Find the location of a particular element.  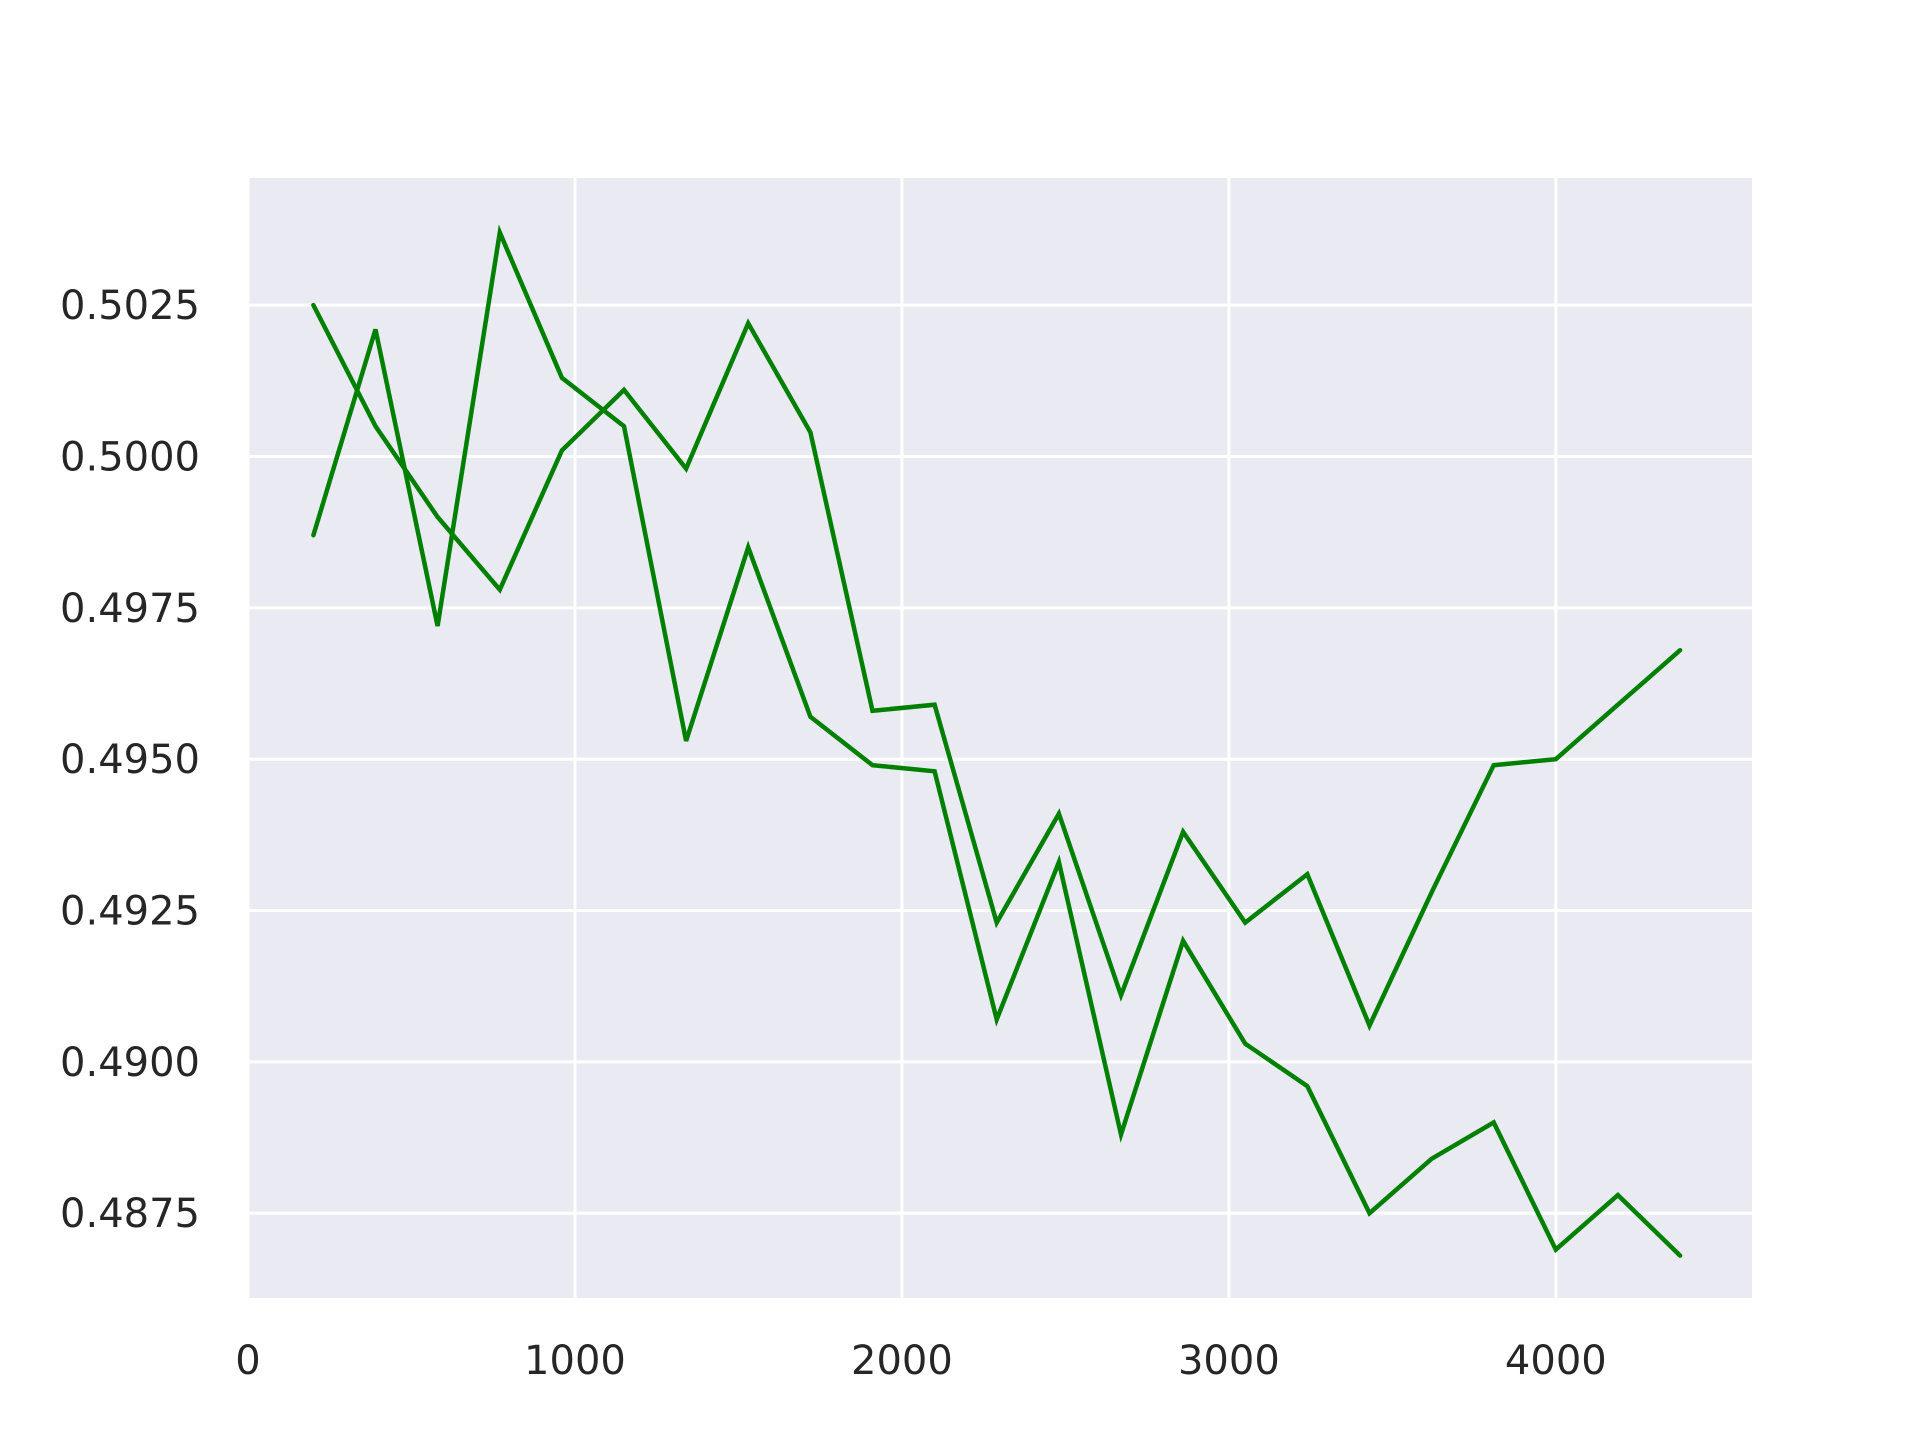

y-tick-label: 0.4900 is located at coordinates (130, 1063).